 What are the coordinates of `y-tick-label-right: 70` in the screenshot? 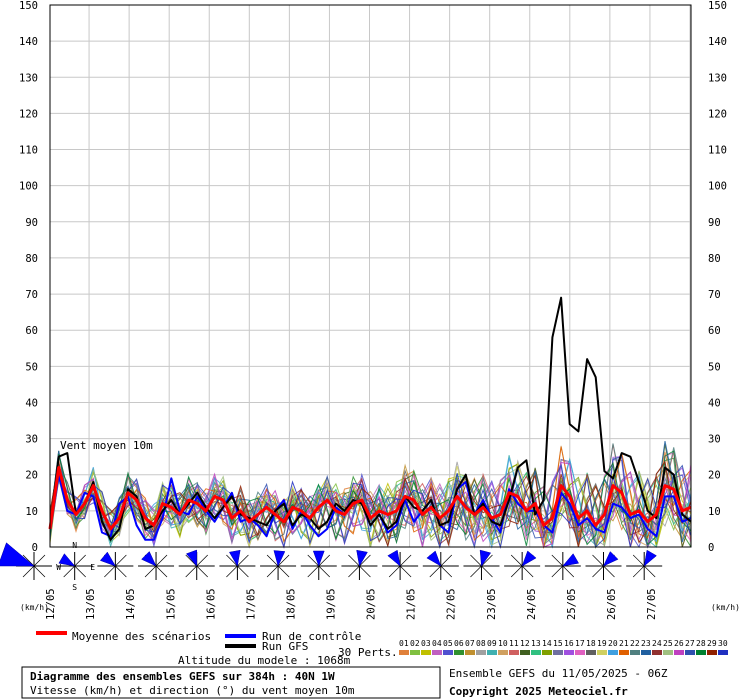 It's located at (714, 295).